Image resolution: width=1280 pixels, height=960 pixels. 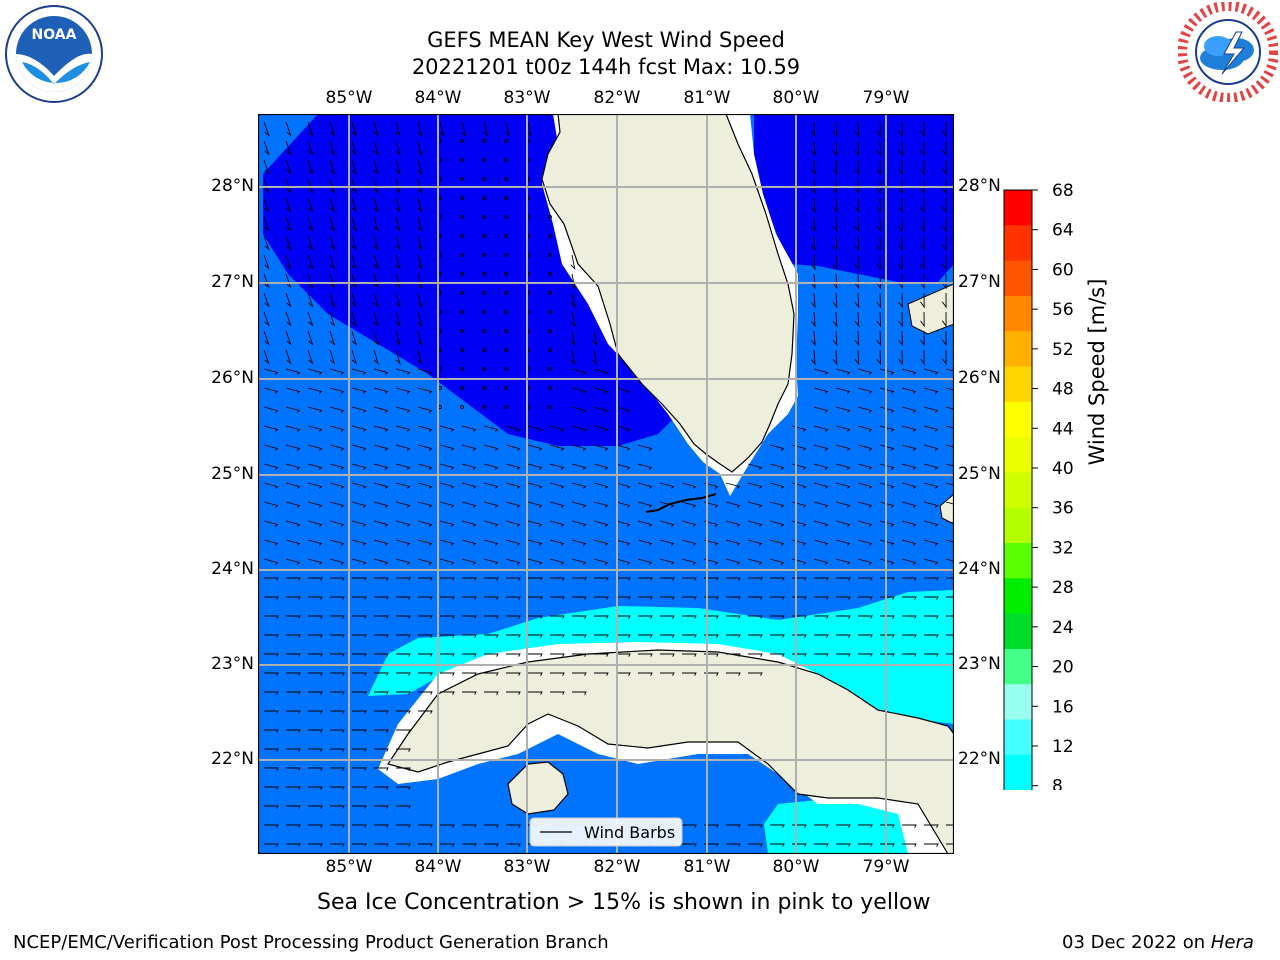 What do you see at coordinates (1063, 469) in the screenshot?
I see `colorbar-tick-label: 40` at bounding box center [1063, 469].